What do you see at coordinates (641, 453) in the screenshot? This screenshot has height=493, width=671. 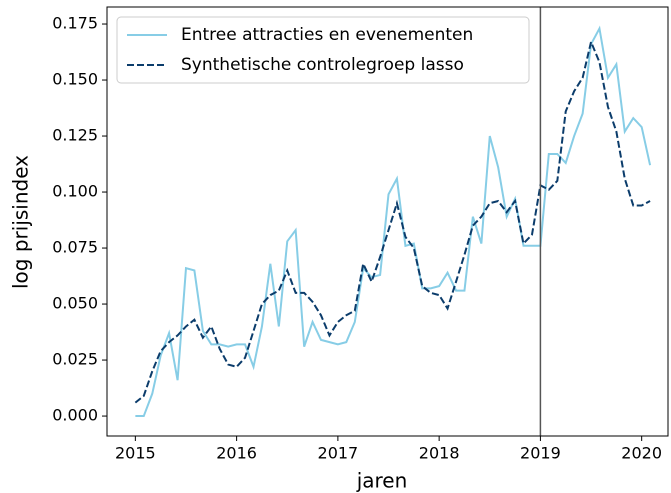 I see `x-tick-label: 2020` at bounding box center [641, 453].